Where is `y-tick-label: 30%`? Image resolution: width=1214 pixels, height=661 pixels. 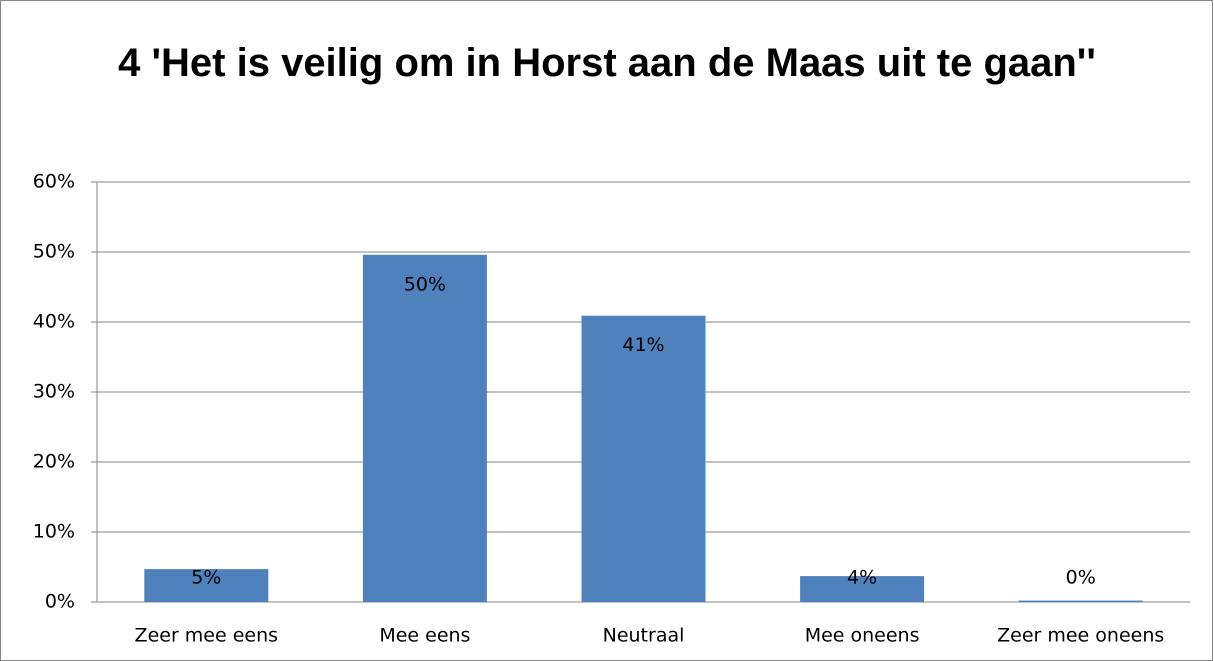
y-tick-label: 30% is located at coordinates (54, 392).